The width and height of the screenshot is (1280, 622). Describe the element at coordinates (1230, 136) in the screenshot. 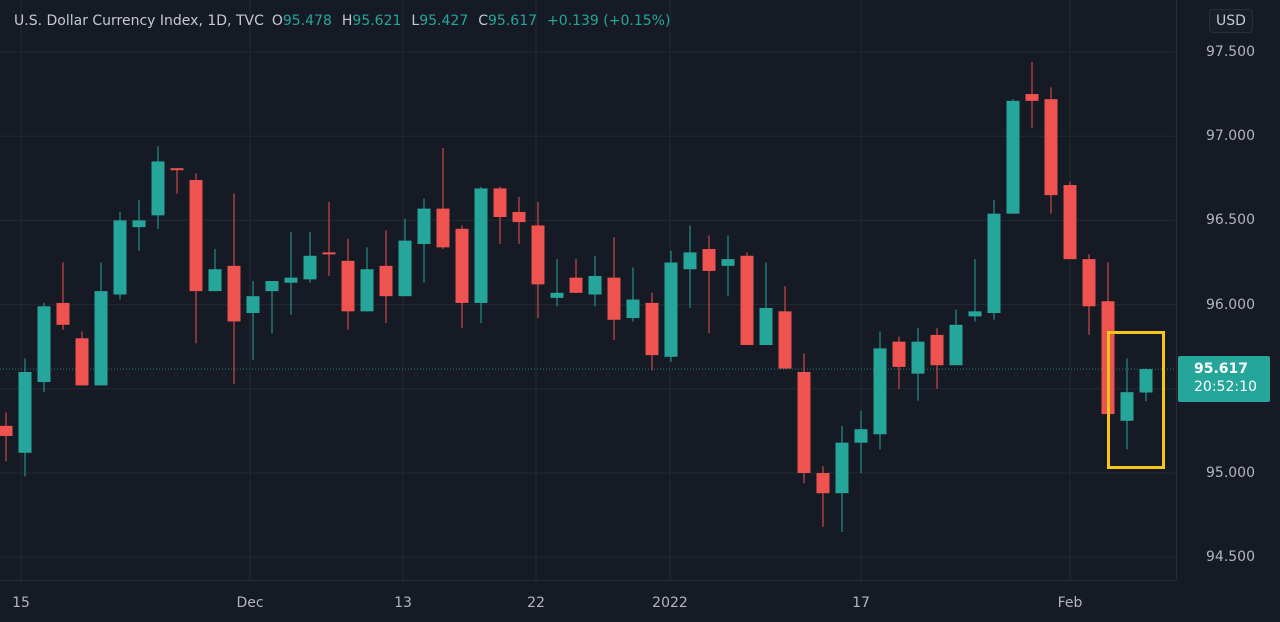

I see `price-tick: 97.000` at that location.